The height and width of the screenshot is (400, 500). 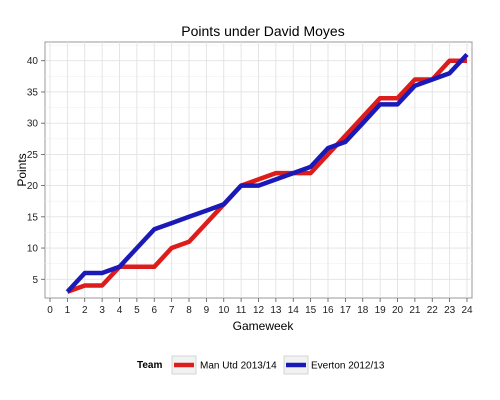 What do you see at coordinates (154, 310) in the screenshot?
I see `x-tick-label: 6` at bounding box center [154, 310].